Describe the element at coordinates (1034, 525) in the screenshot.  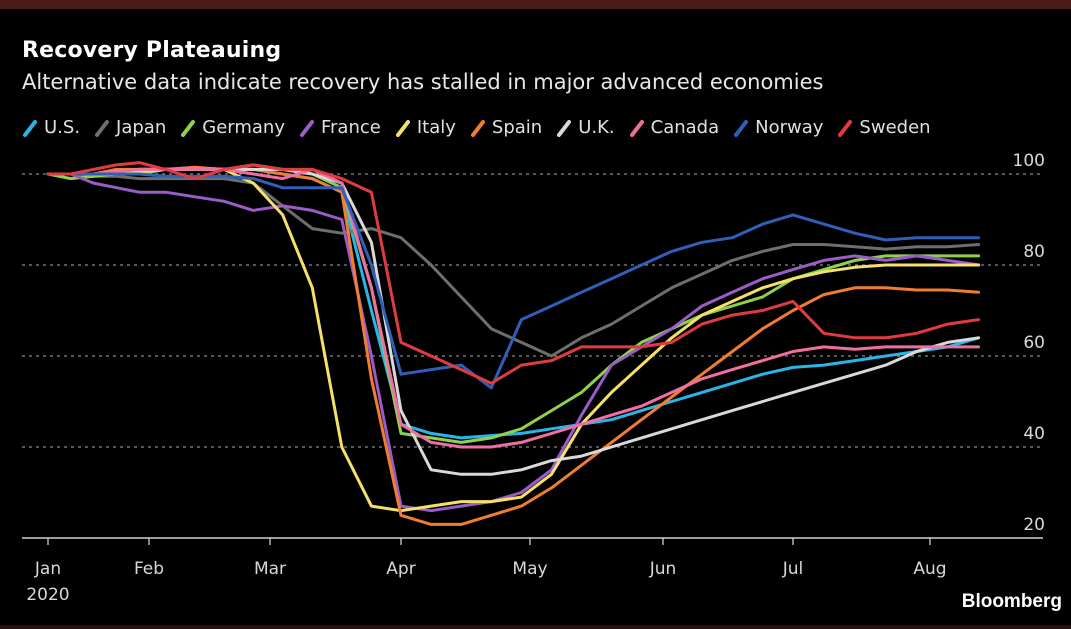
I see `y-tick-label: 20` at that location.